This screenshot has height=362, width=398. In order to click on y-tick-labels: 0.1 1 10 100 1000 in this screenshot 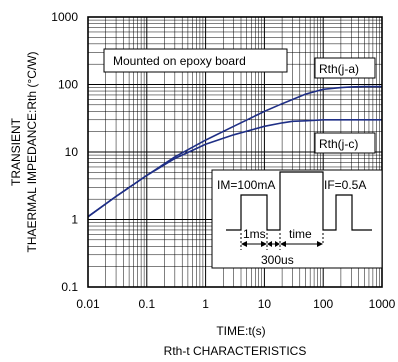, I will do `click(64, 152)`.